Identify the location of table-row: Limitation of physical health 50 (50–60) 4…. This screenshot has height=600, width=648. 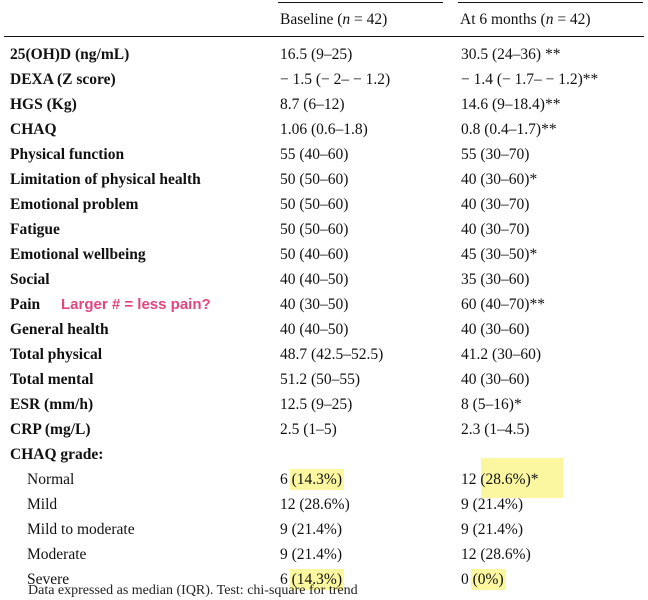
(324, 182).